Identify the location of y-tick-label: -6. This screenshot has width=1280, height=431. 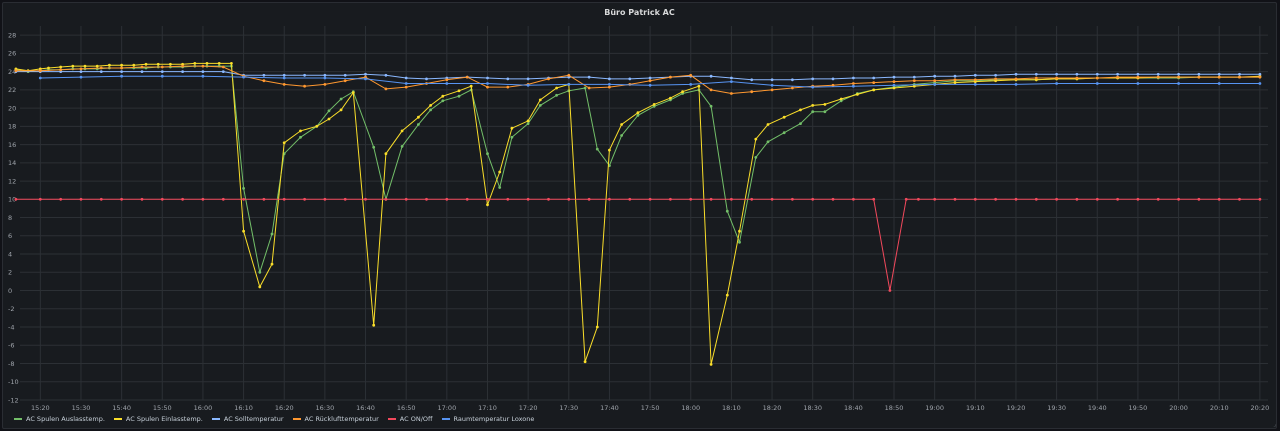
(11, 346).